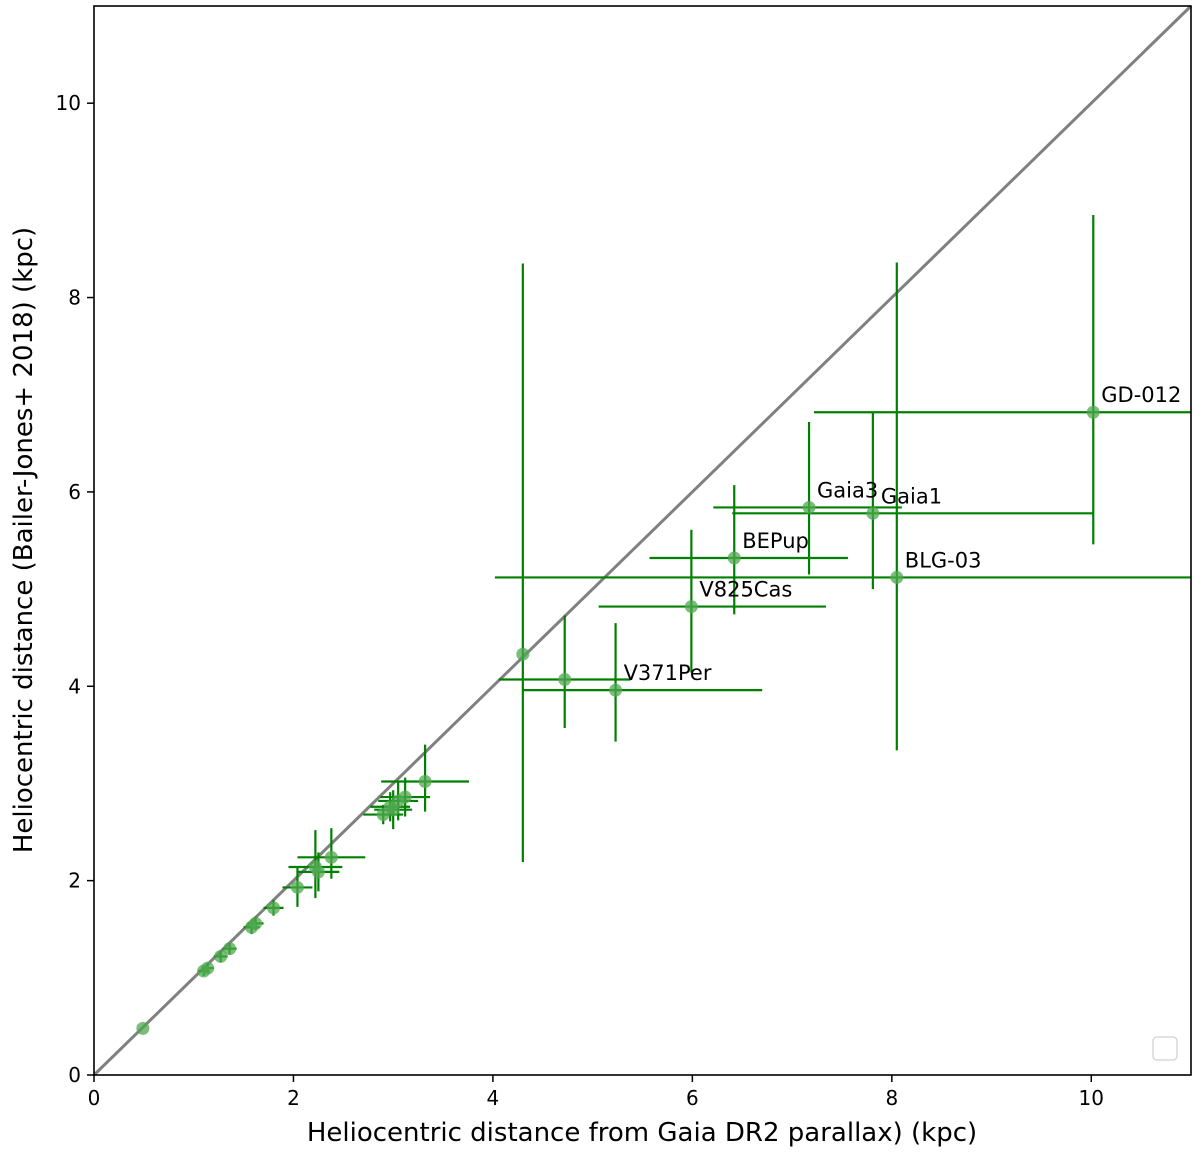 The height and width of the screenshot is (1160, 1200). Describe the element at coordinates (891, 1098) in the screenshot. I see `x-tick-label: 8` at that location.